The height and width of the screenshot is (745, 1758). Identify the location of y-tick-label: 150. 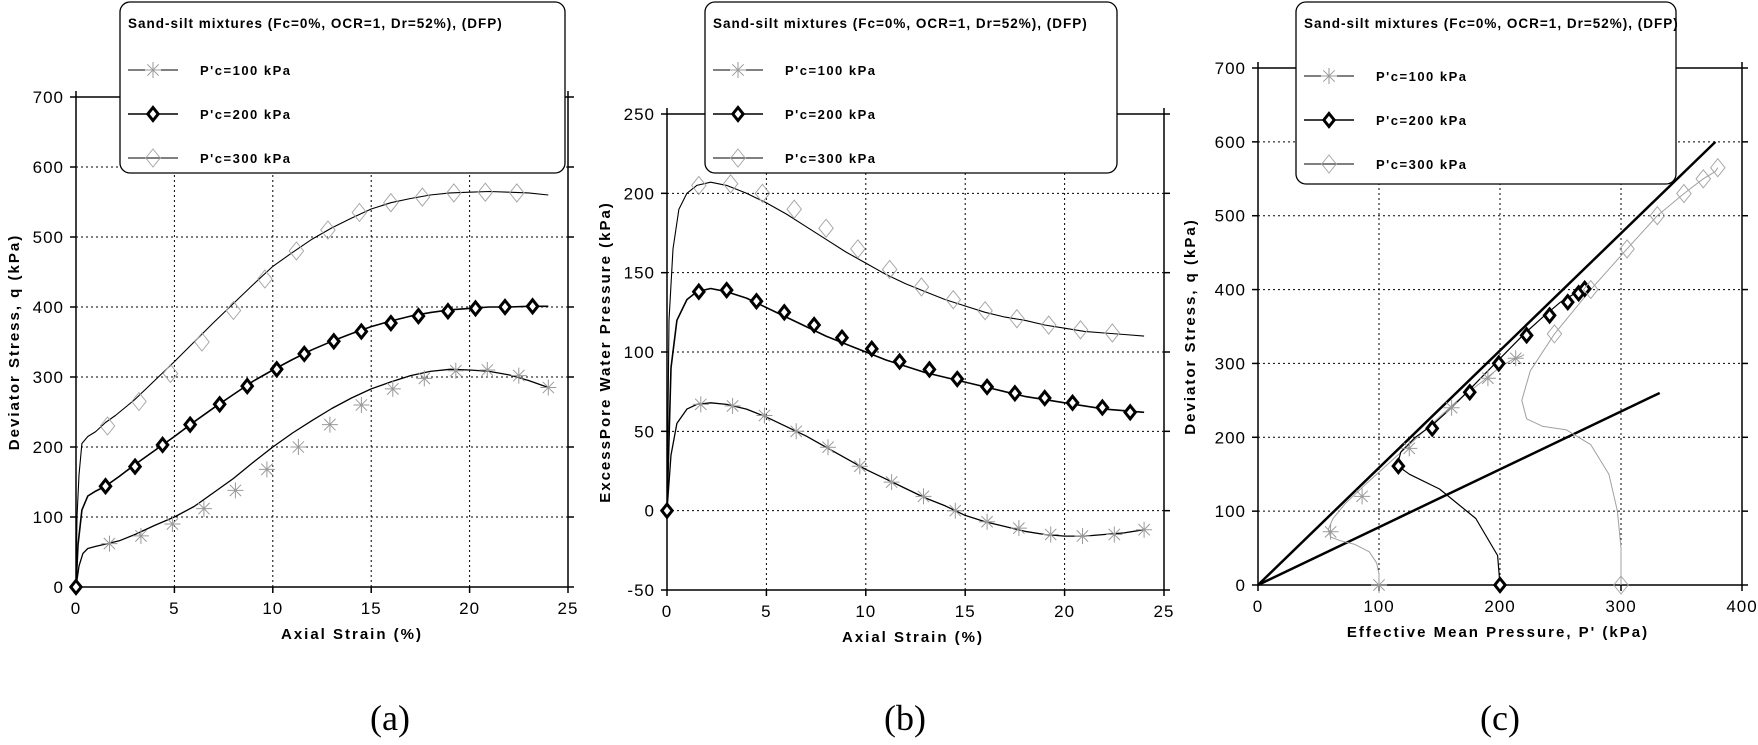
(639, 273).